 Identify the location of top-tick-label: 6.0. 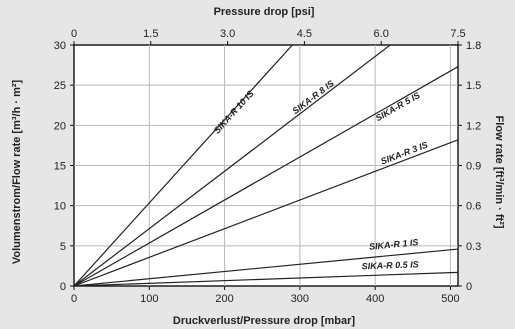
(381, 34).